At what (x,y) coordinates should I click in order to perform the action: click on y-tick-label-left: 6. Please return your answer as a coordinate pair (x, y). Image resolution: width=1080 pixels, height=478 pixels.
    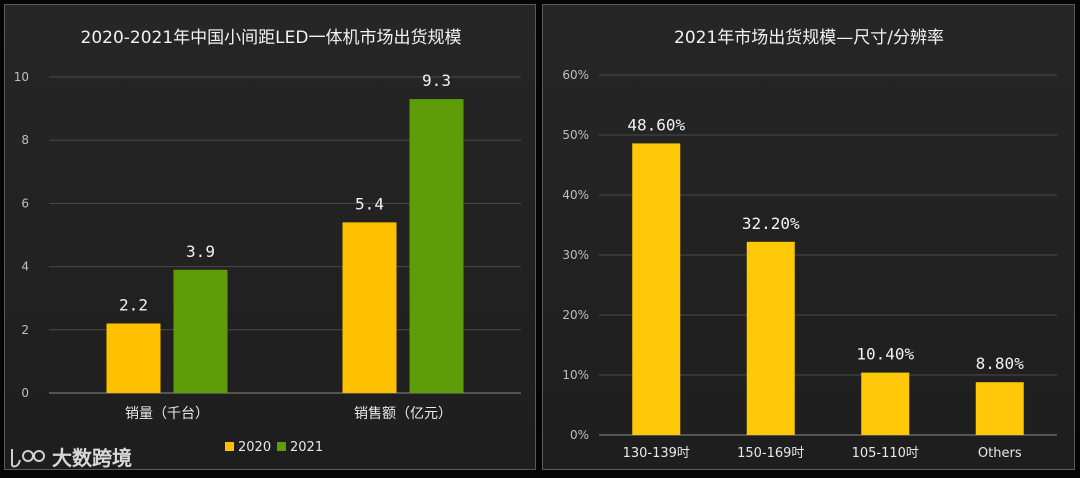
    Looking at the image, I should click on (25, 203).